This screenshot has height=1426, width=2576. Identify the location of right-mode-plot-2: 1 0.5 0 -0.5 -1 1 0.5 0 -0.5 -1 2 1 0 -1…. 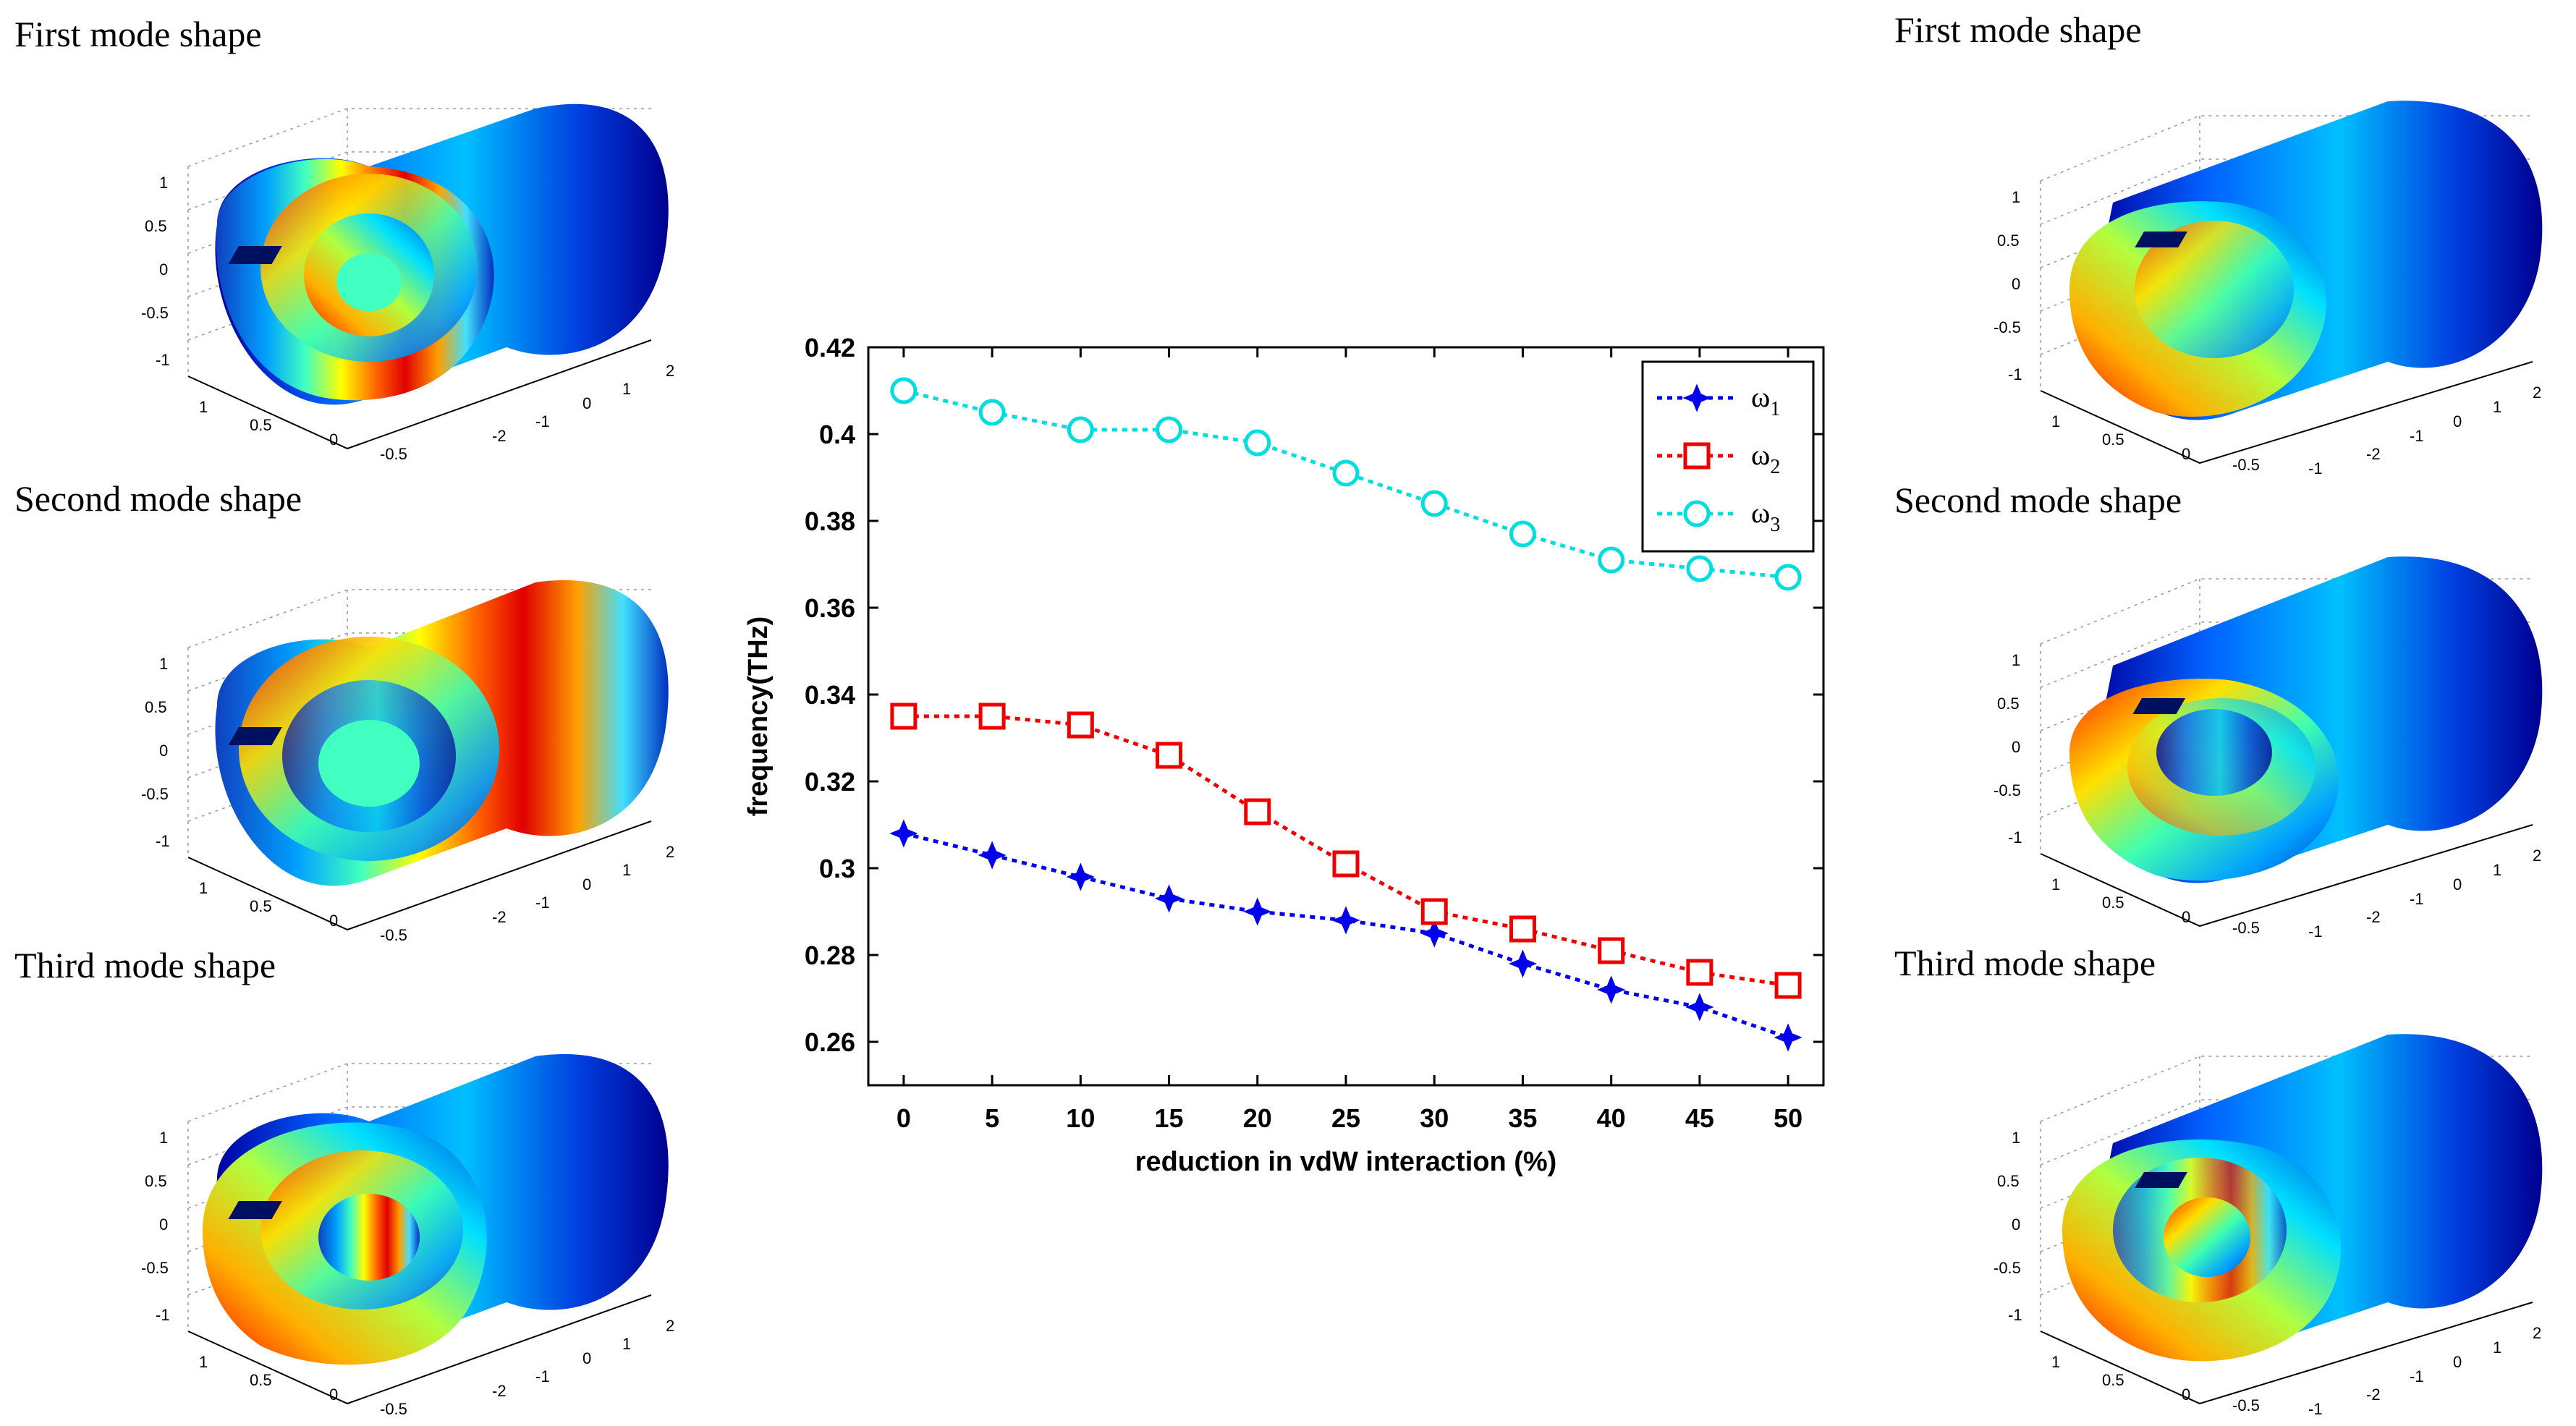
(2268, 748).